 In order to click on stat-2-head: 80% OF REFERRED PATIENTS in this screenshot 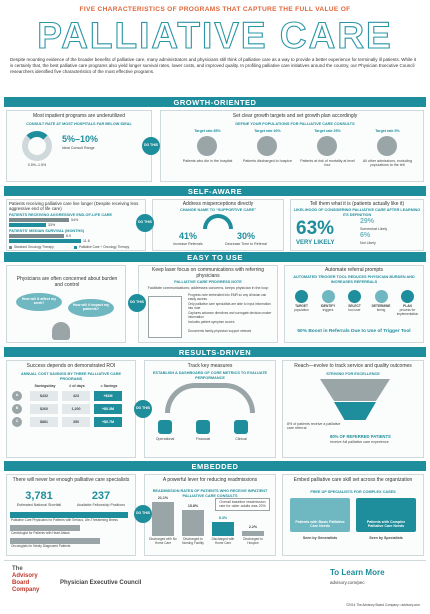, I will do `click(360, 436)`.